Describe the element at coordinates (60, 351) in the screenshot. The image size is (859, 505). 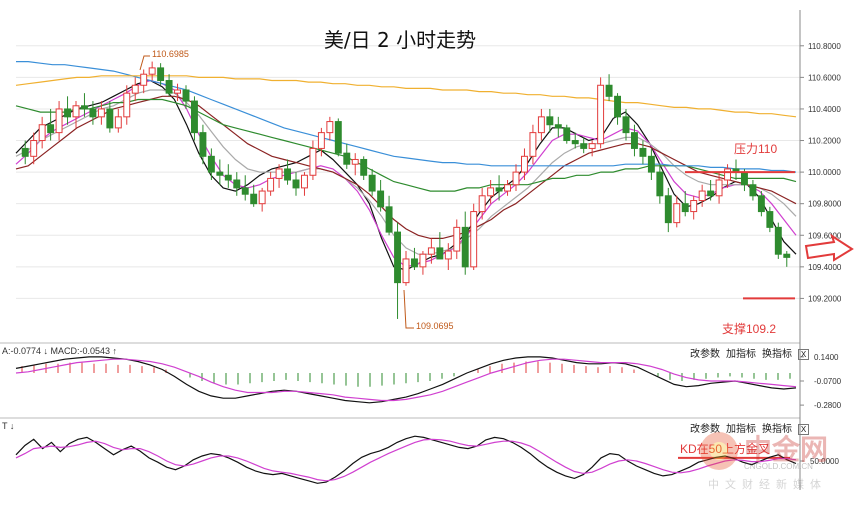
I see `macd-header: A:-0.0774 ↓ MACD:-0.0543 ↑` at that location.